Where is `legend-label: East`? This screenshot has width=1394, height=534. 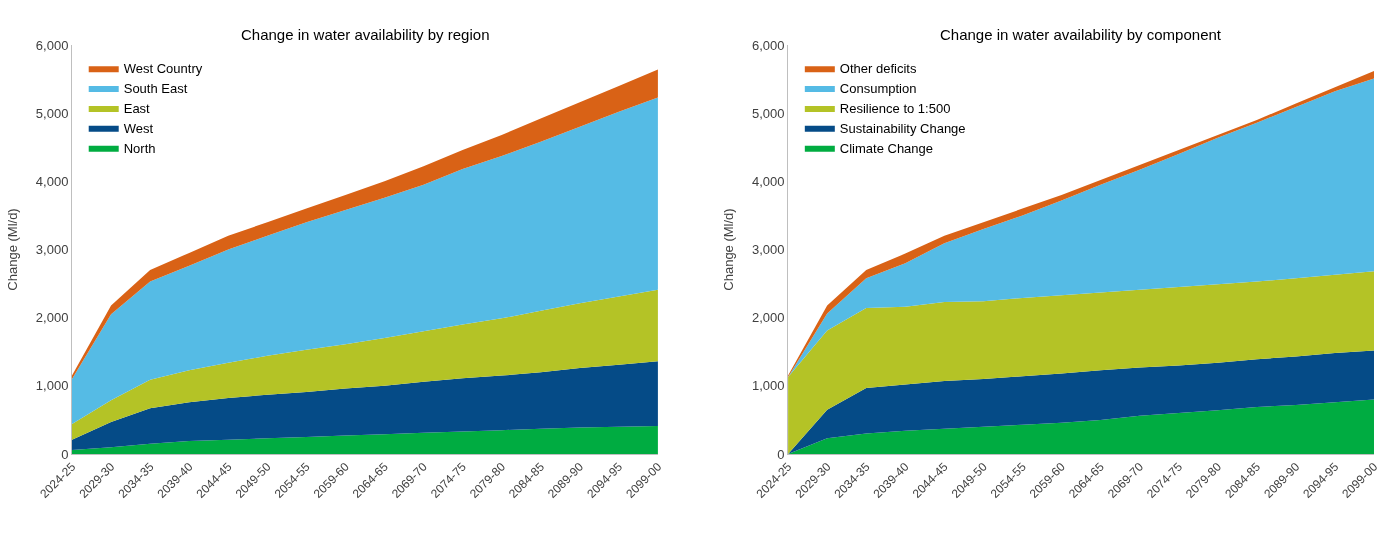
legend-label: East is located at coordinates (137, 108).